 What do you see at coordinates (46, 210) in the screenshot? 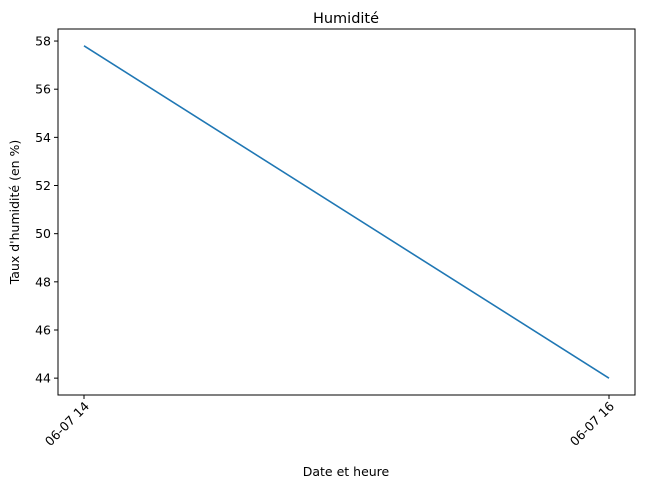
I see `y-axis: 44 46 48 50 52 54 56 58` at bounding box center [46, 210].